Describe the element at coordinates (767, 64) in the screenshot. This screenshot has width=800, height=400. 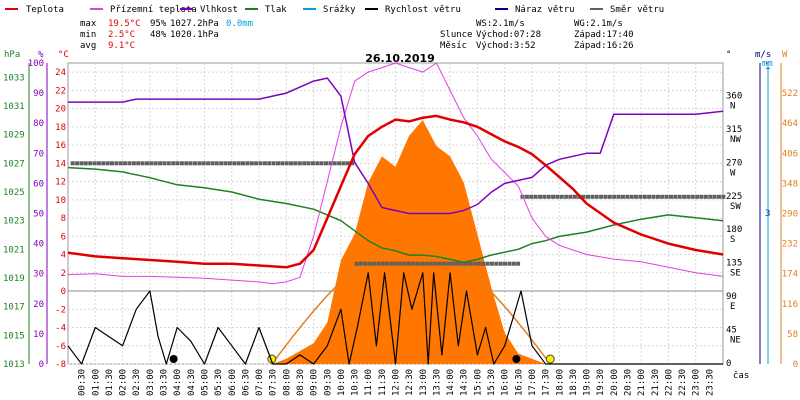
I see `axis-rain-label: mm` at that location.